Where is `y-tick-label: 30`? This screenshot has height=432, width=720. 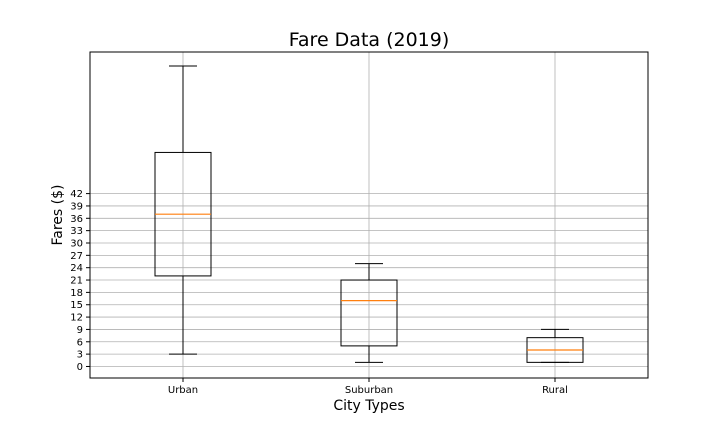
y-tick-label: 30 is located at coordinates (76, 243).